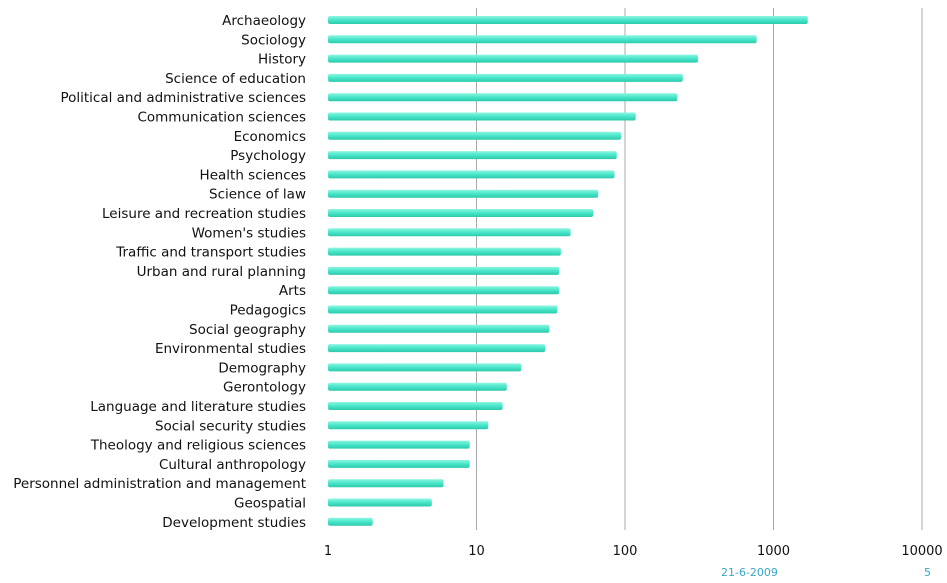  What do you see at coordinates (235, 79) in the screenshot?
I see `category-label: Science of education` at bounding box center [235, 79].